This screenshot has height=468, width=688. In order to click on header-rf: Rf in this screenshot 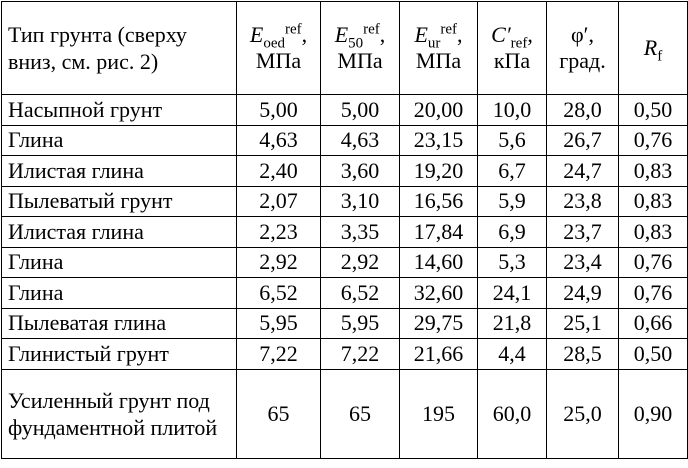, I will do `click(653, 48)`.